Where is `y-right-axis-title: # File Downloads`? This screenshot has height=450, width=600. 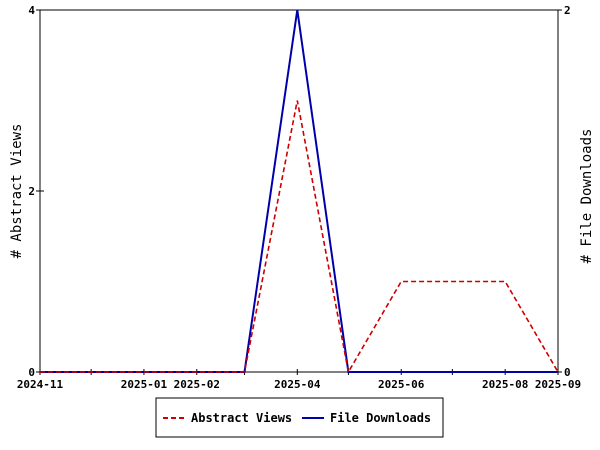
y-right-axis-title: # File Downloads is located at coordinates (587, 196).